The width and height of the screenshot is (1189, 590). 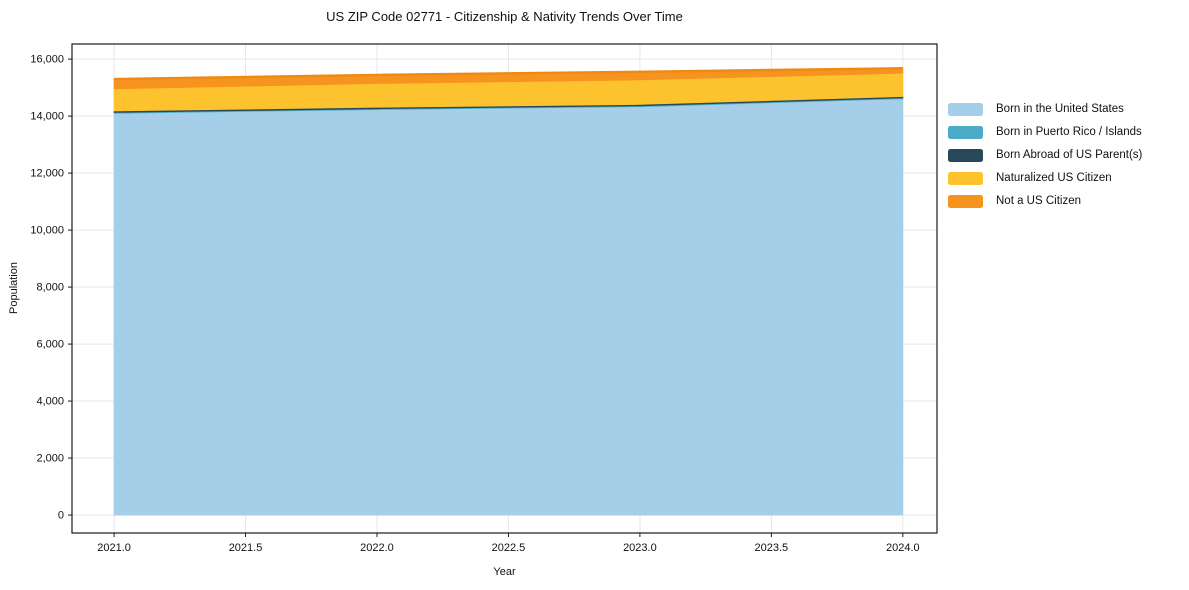 What do you see at coordinates (509, 548) in the screenshot?
I see `x-tick-label: 2022.5` at bounding box center [509, 548].